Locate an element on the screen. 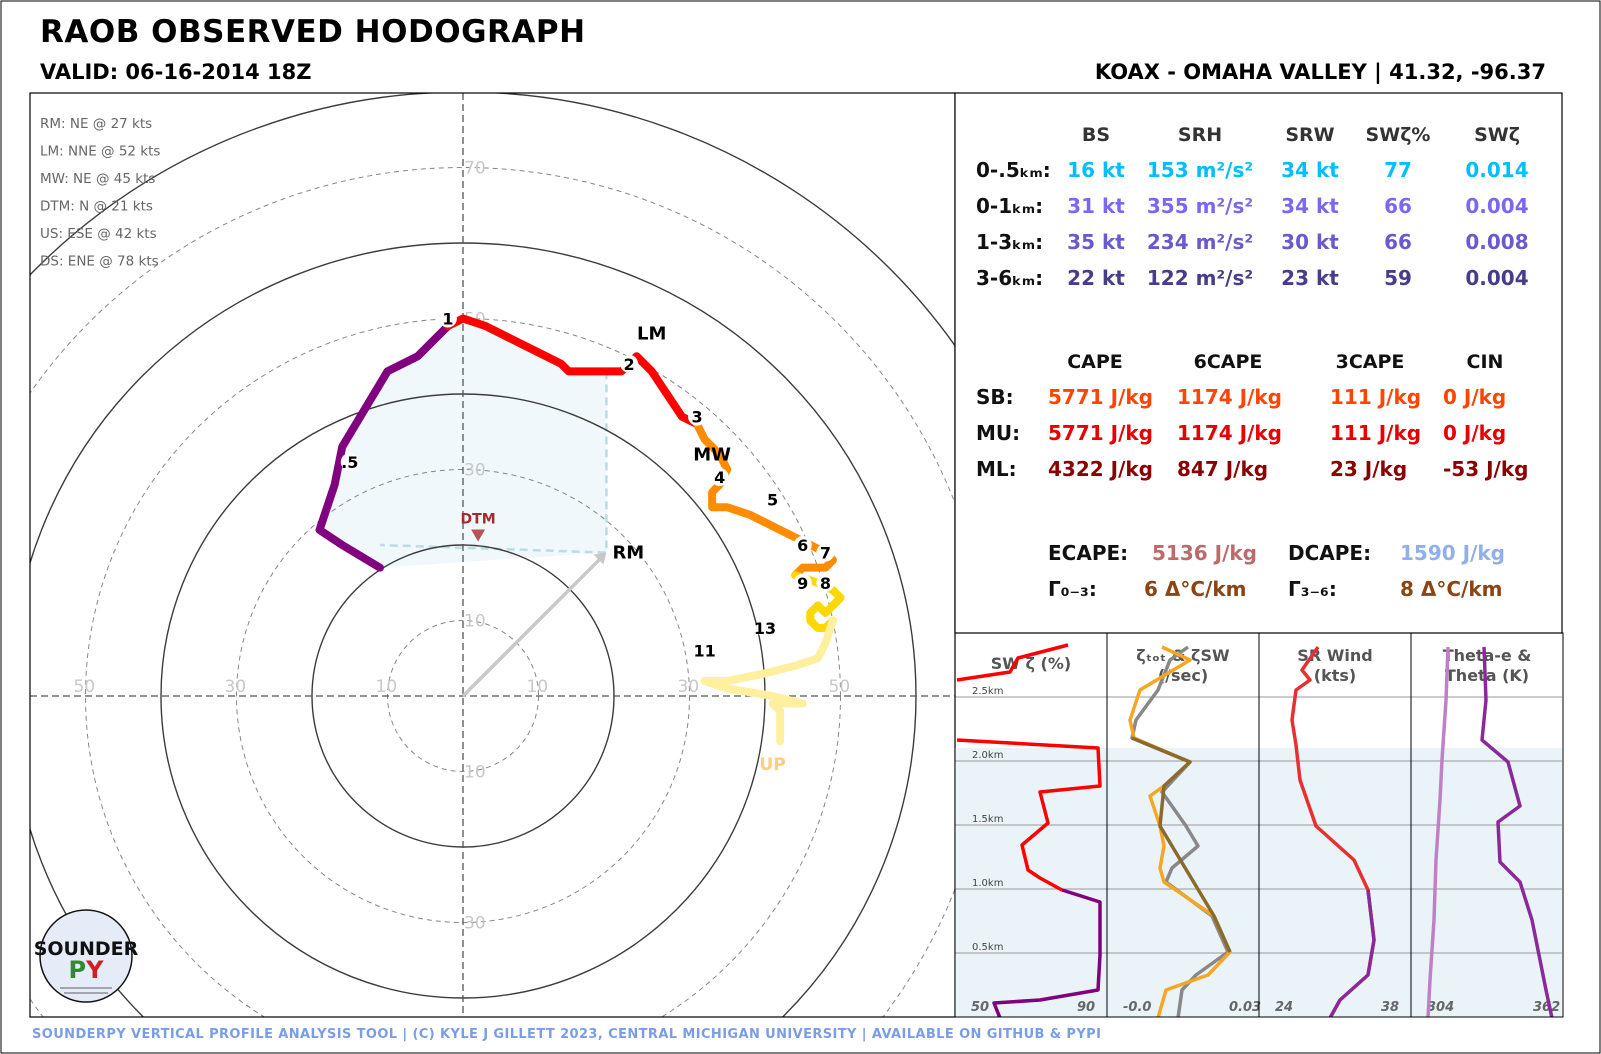 The width and height of the screenshot is (1601, 1054). logo-text-py: PY is located at coordinates (87, 970).